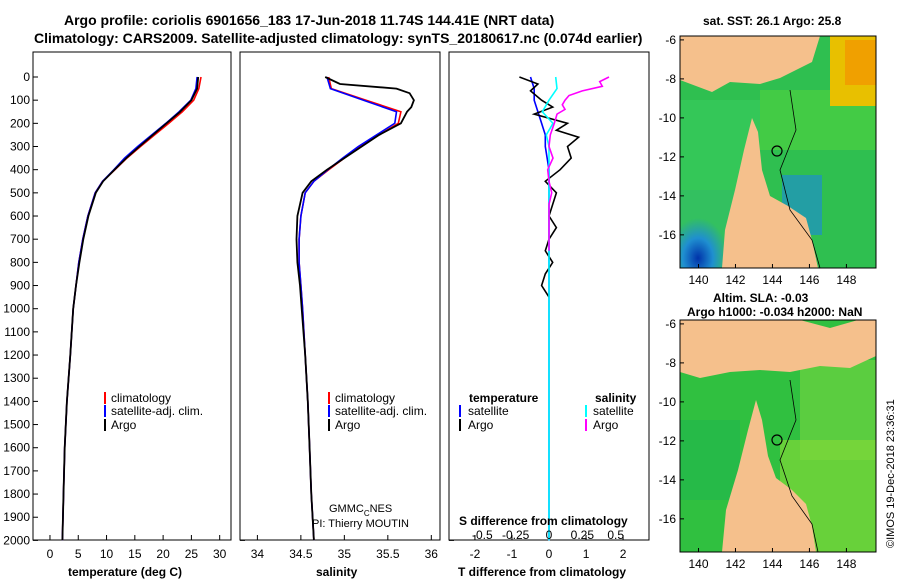  What do you see at coordinates (543, 521) in the screenshot?
I see `s-difference-title: S difference from climatology` at bounding box center [543, 521].